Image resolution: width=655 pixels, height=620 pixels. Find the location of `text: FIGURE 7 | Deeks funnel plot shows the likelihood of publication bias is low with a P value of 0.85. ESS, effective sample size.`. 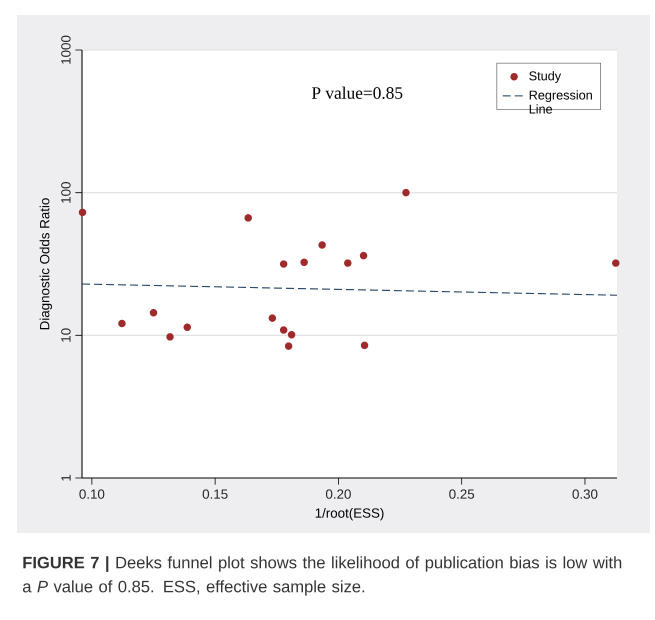

text: FIGURE 7 | Deeks funnel plot shows the likelihood of publication bias is low with a P value of 0.85. ESS, effective sample size. is located at coordinates (322, 576).